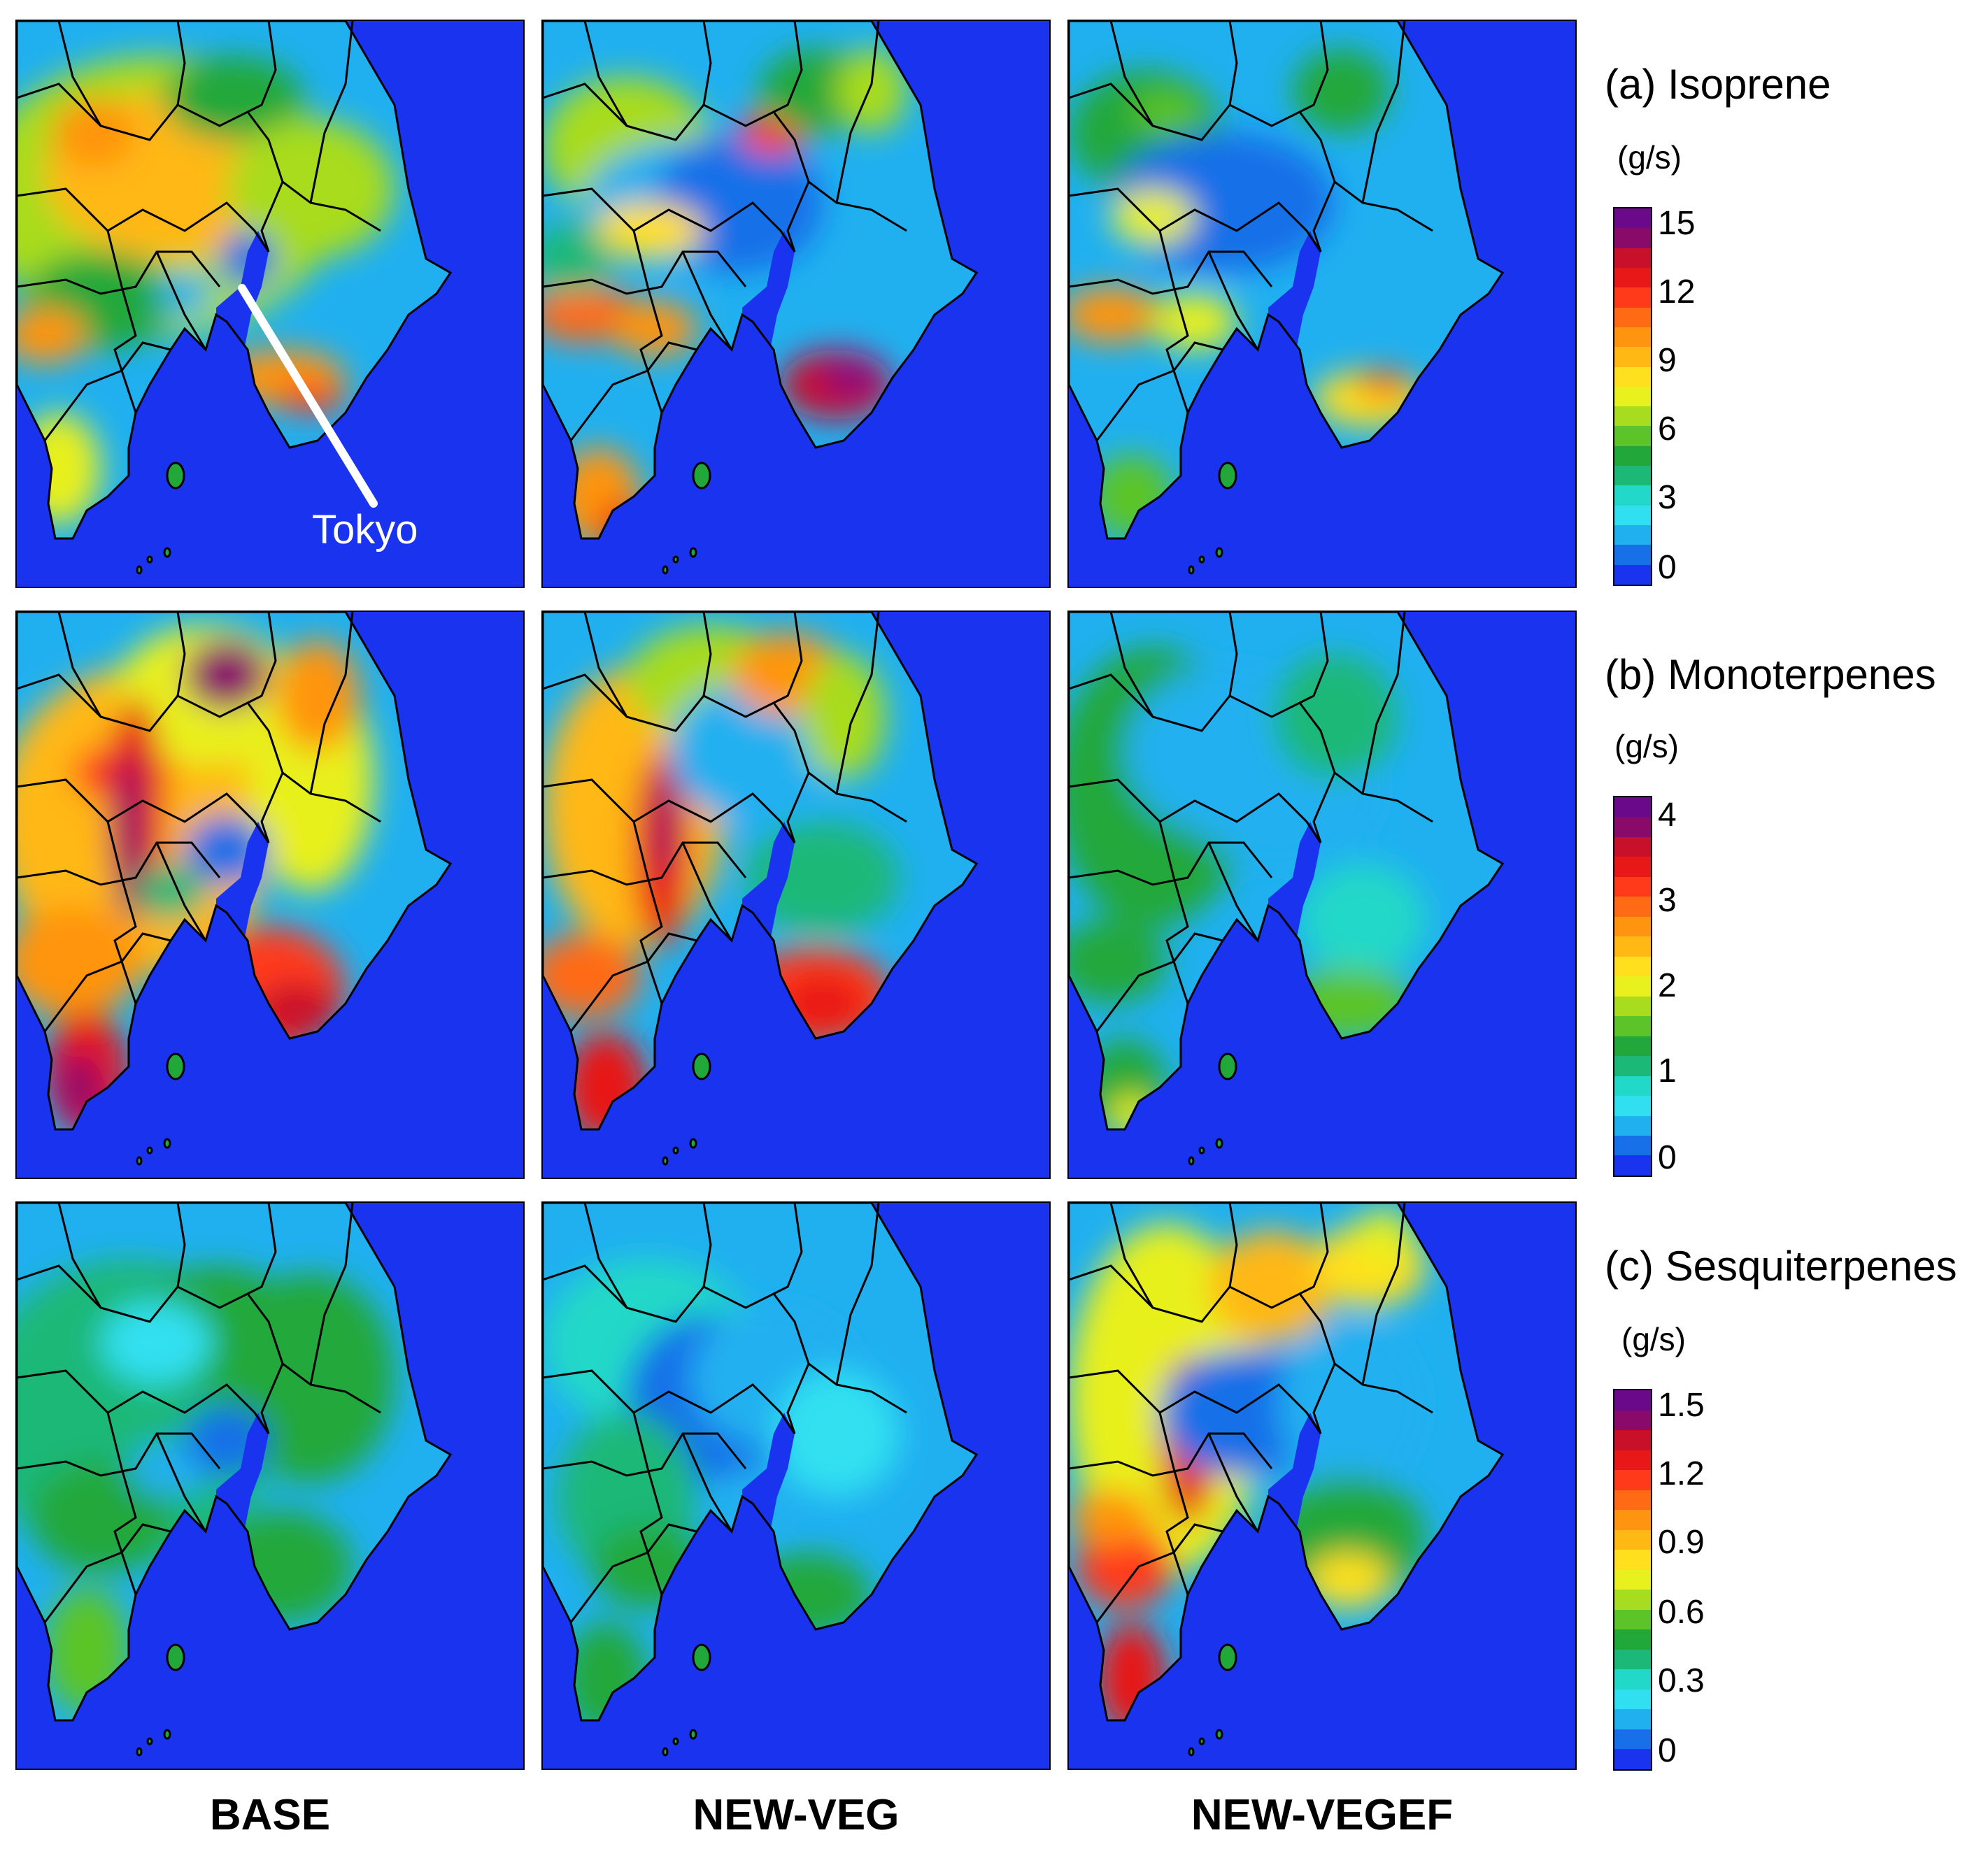  What do you see at coordinates (1682, 1542) in the screenshot?
I see `tick-label: 0.9` at bounding box center [1682, 1542].